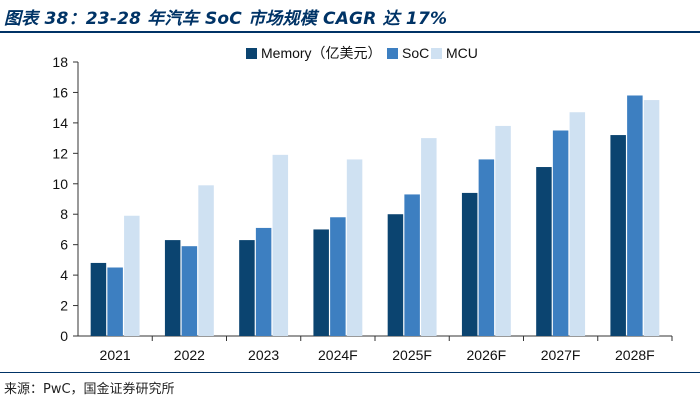 Image resolution: width=700 pixels, height=402 pixels. What do you see at coordinates (487, 355) in the screenshot?
I see `x-tick-label: 2026F` at bounding box center [487, 355].